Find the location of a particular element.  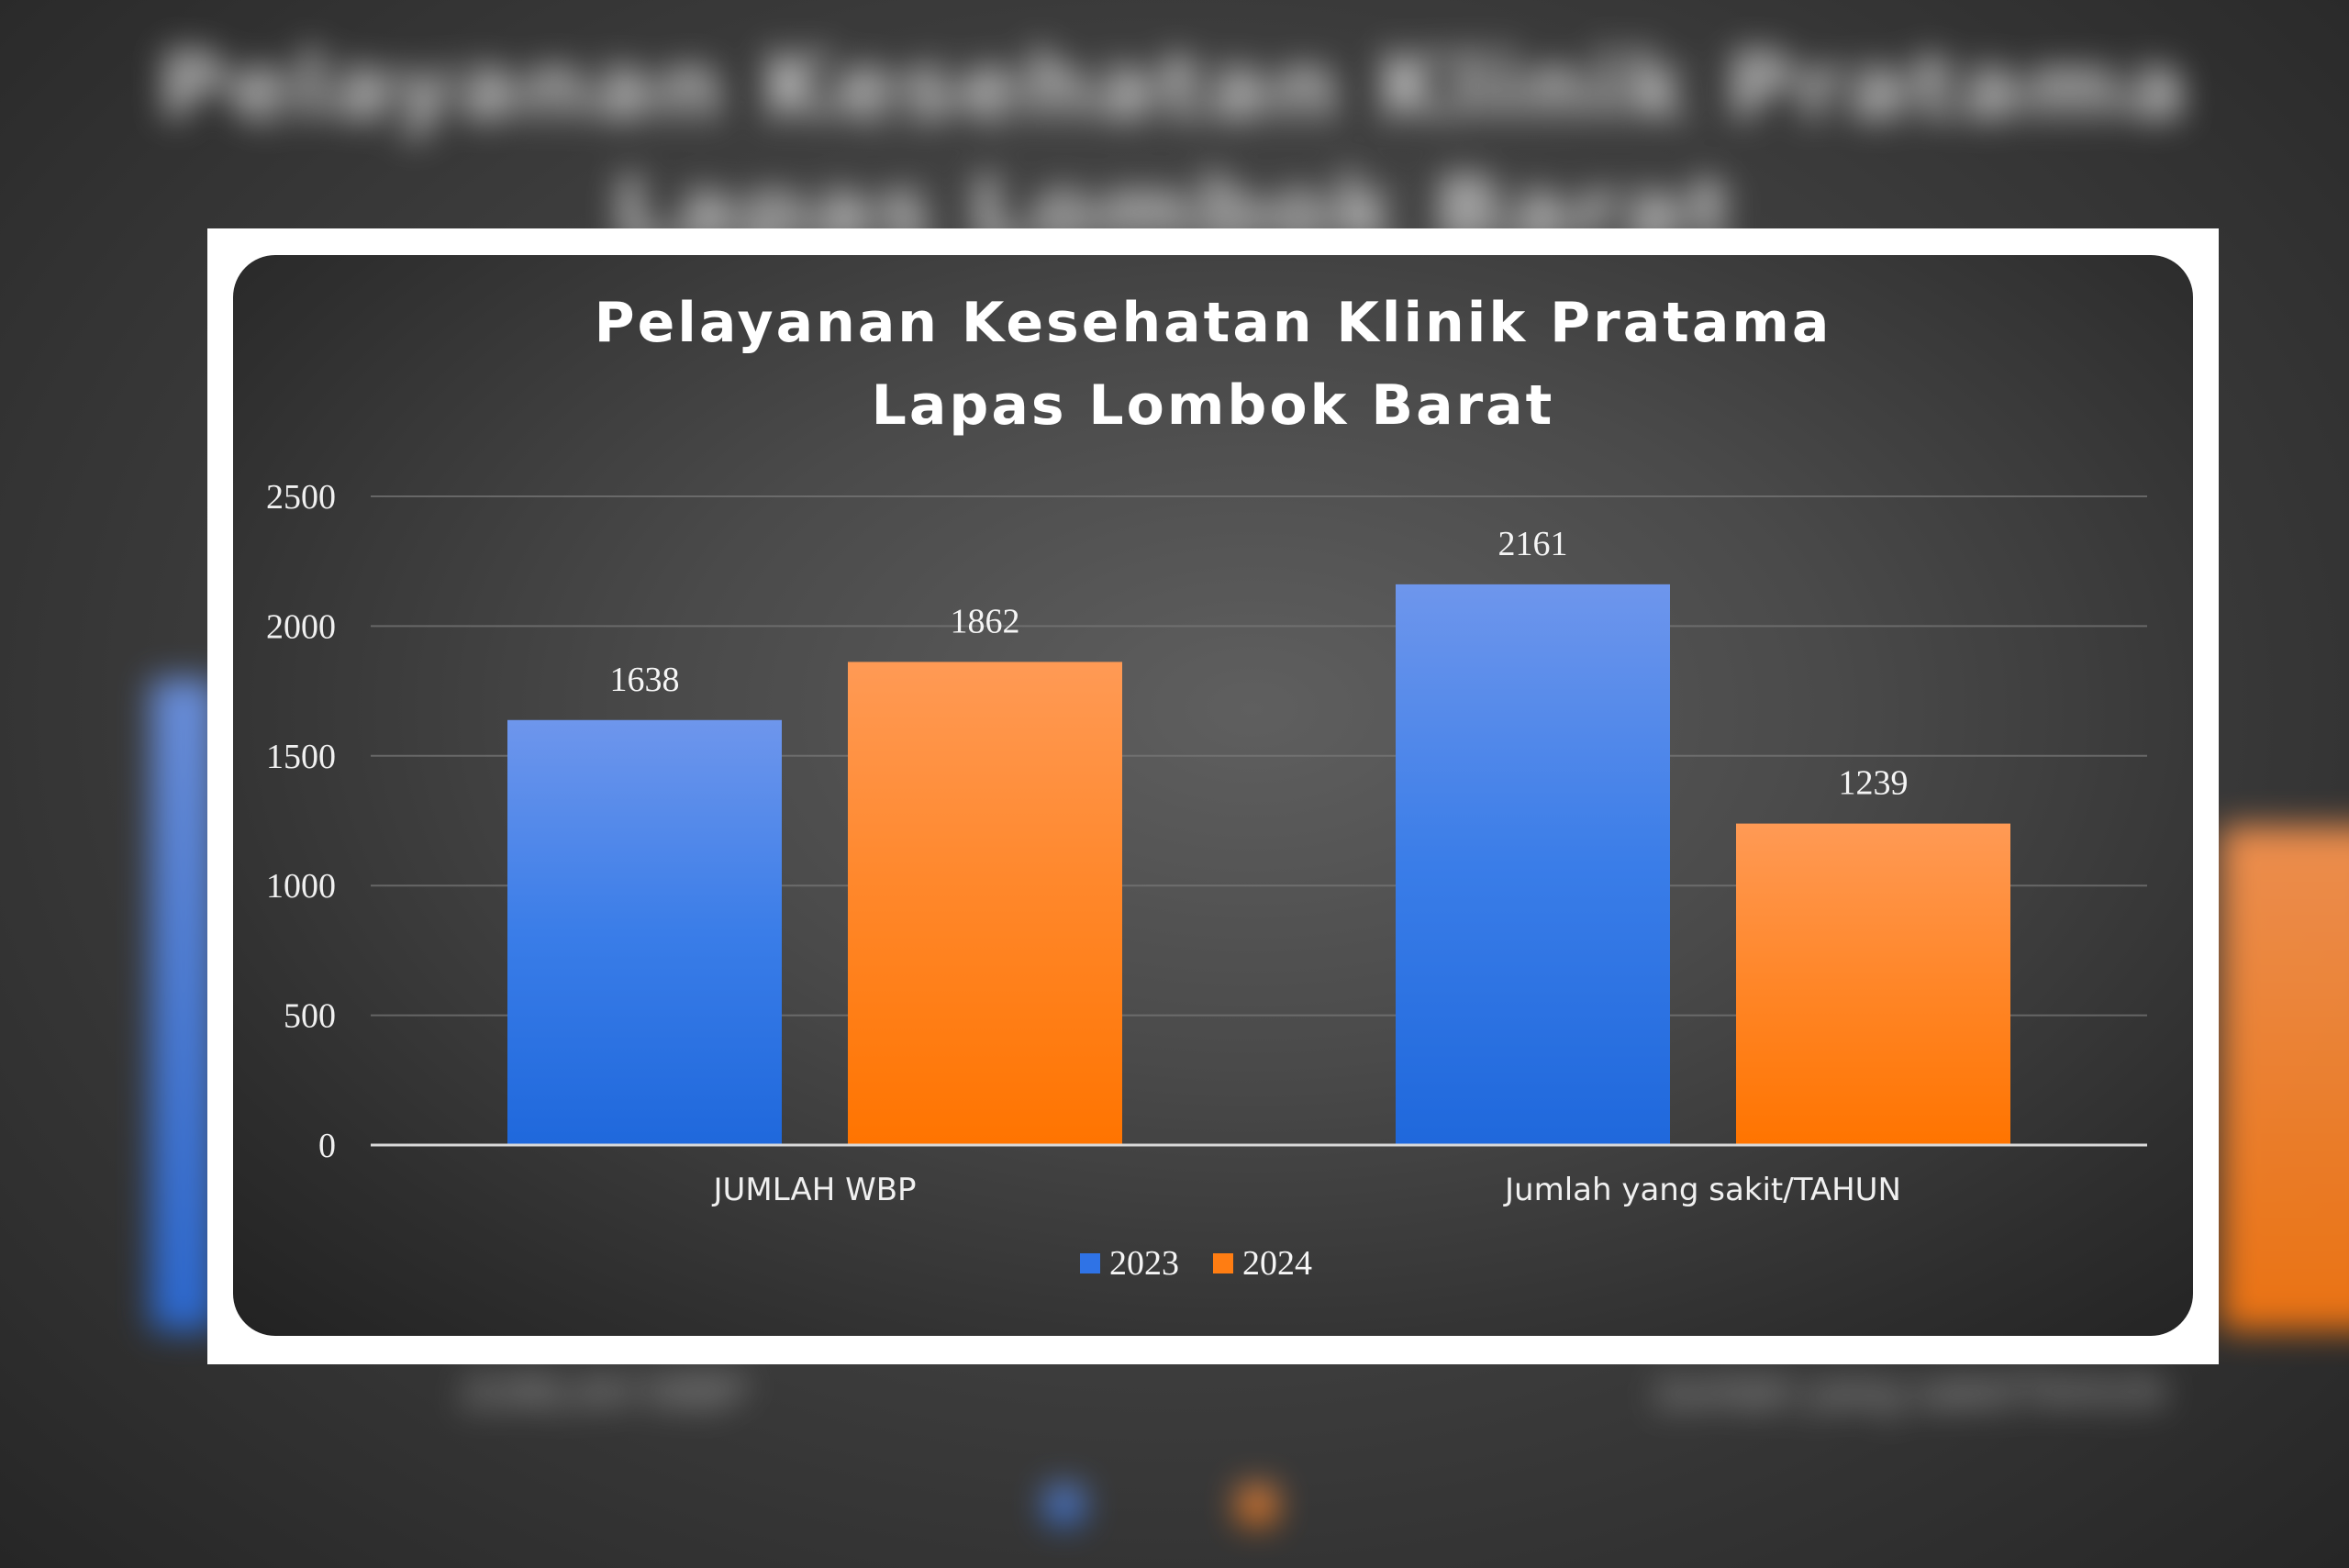

y-tick-label: 2000 is located at coordinates (301, 626).